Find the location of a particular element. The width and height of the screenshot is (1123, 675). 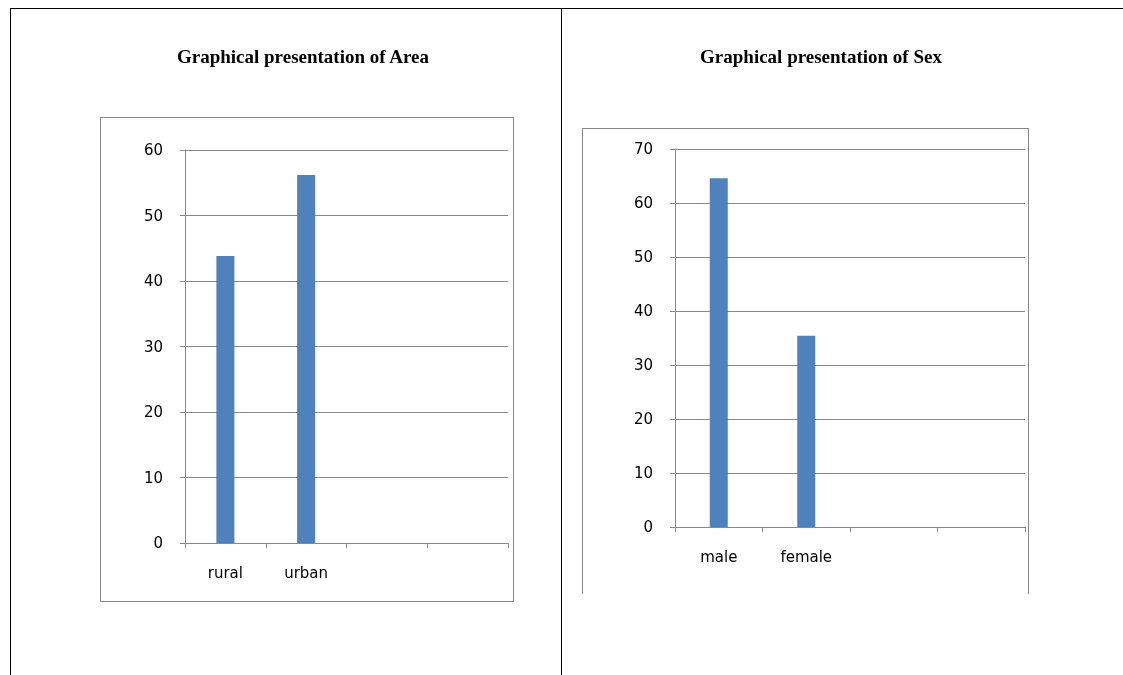

x-tick-label: male is located at coordinates (719, 556).